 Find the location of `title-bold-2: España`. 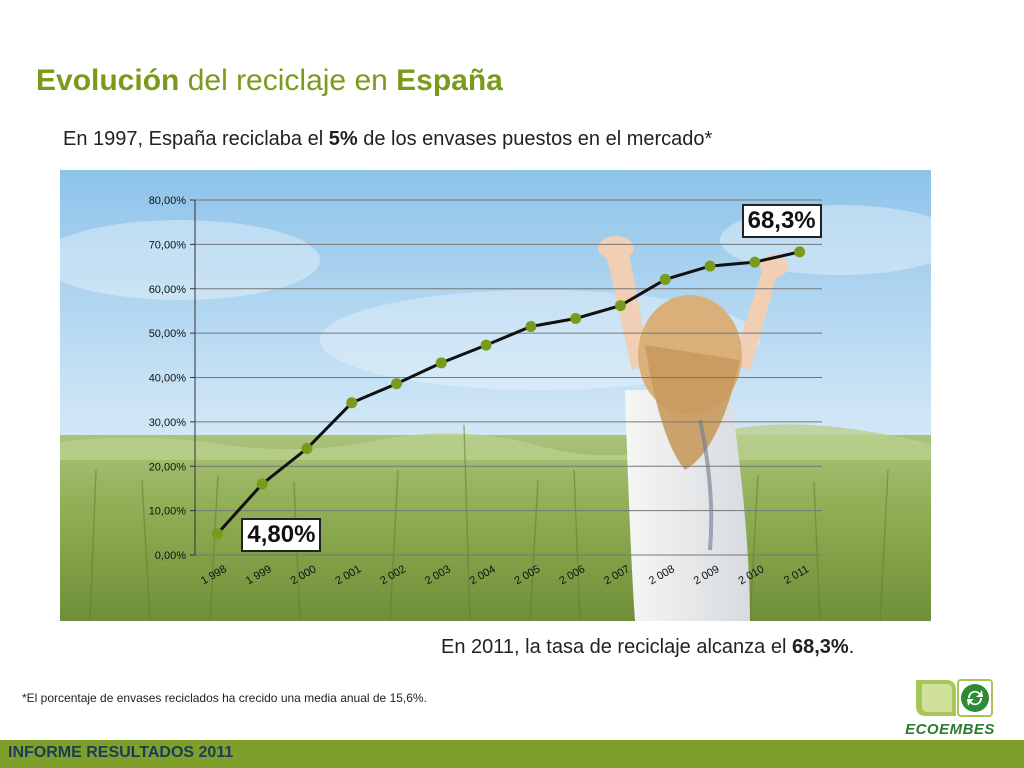

title-bold-2: España is located at coordinates (449, 80).